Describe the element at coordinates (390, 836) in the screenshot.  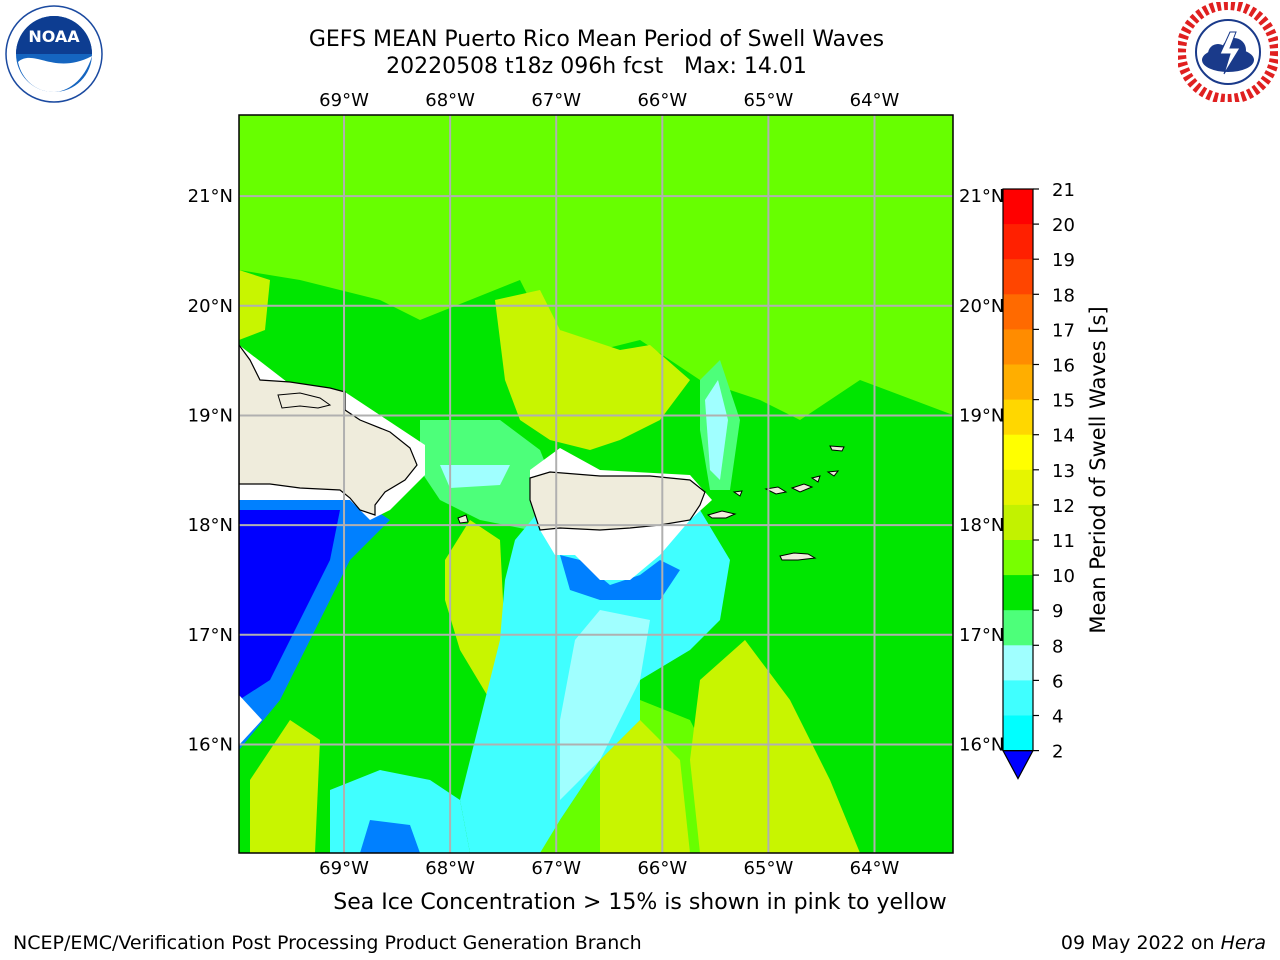
I see `field-blue-sw` at that location.